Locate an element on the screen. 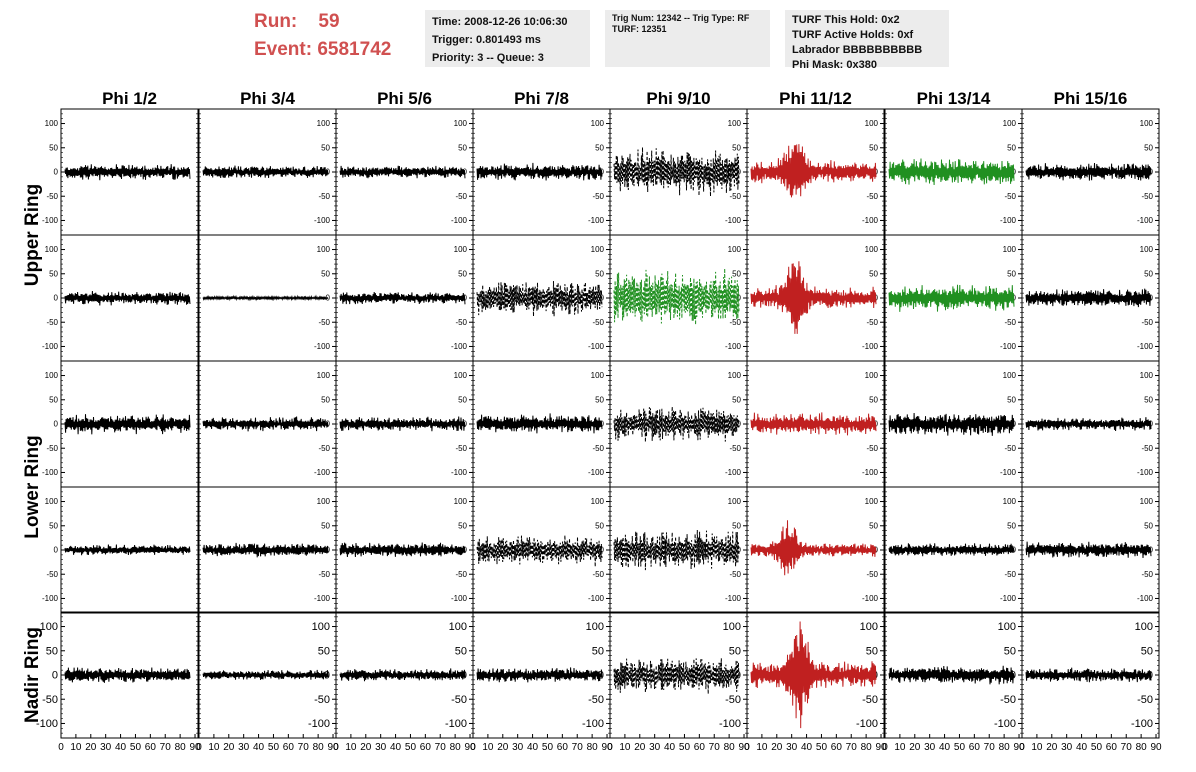 Image resolution: width=1196 pixels, height=772 pixels. phi-mask-line: Phi Mask: 0x380 is located at coordinates (834, 65).